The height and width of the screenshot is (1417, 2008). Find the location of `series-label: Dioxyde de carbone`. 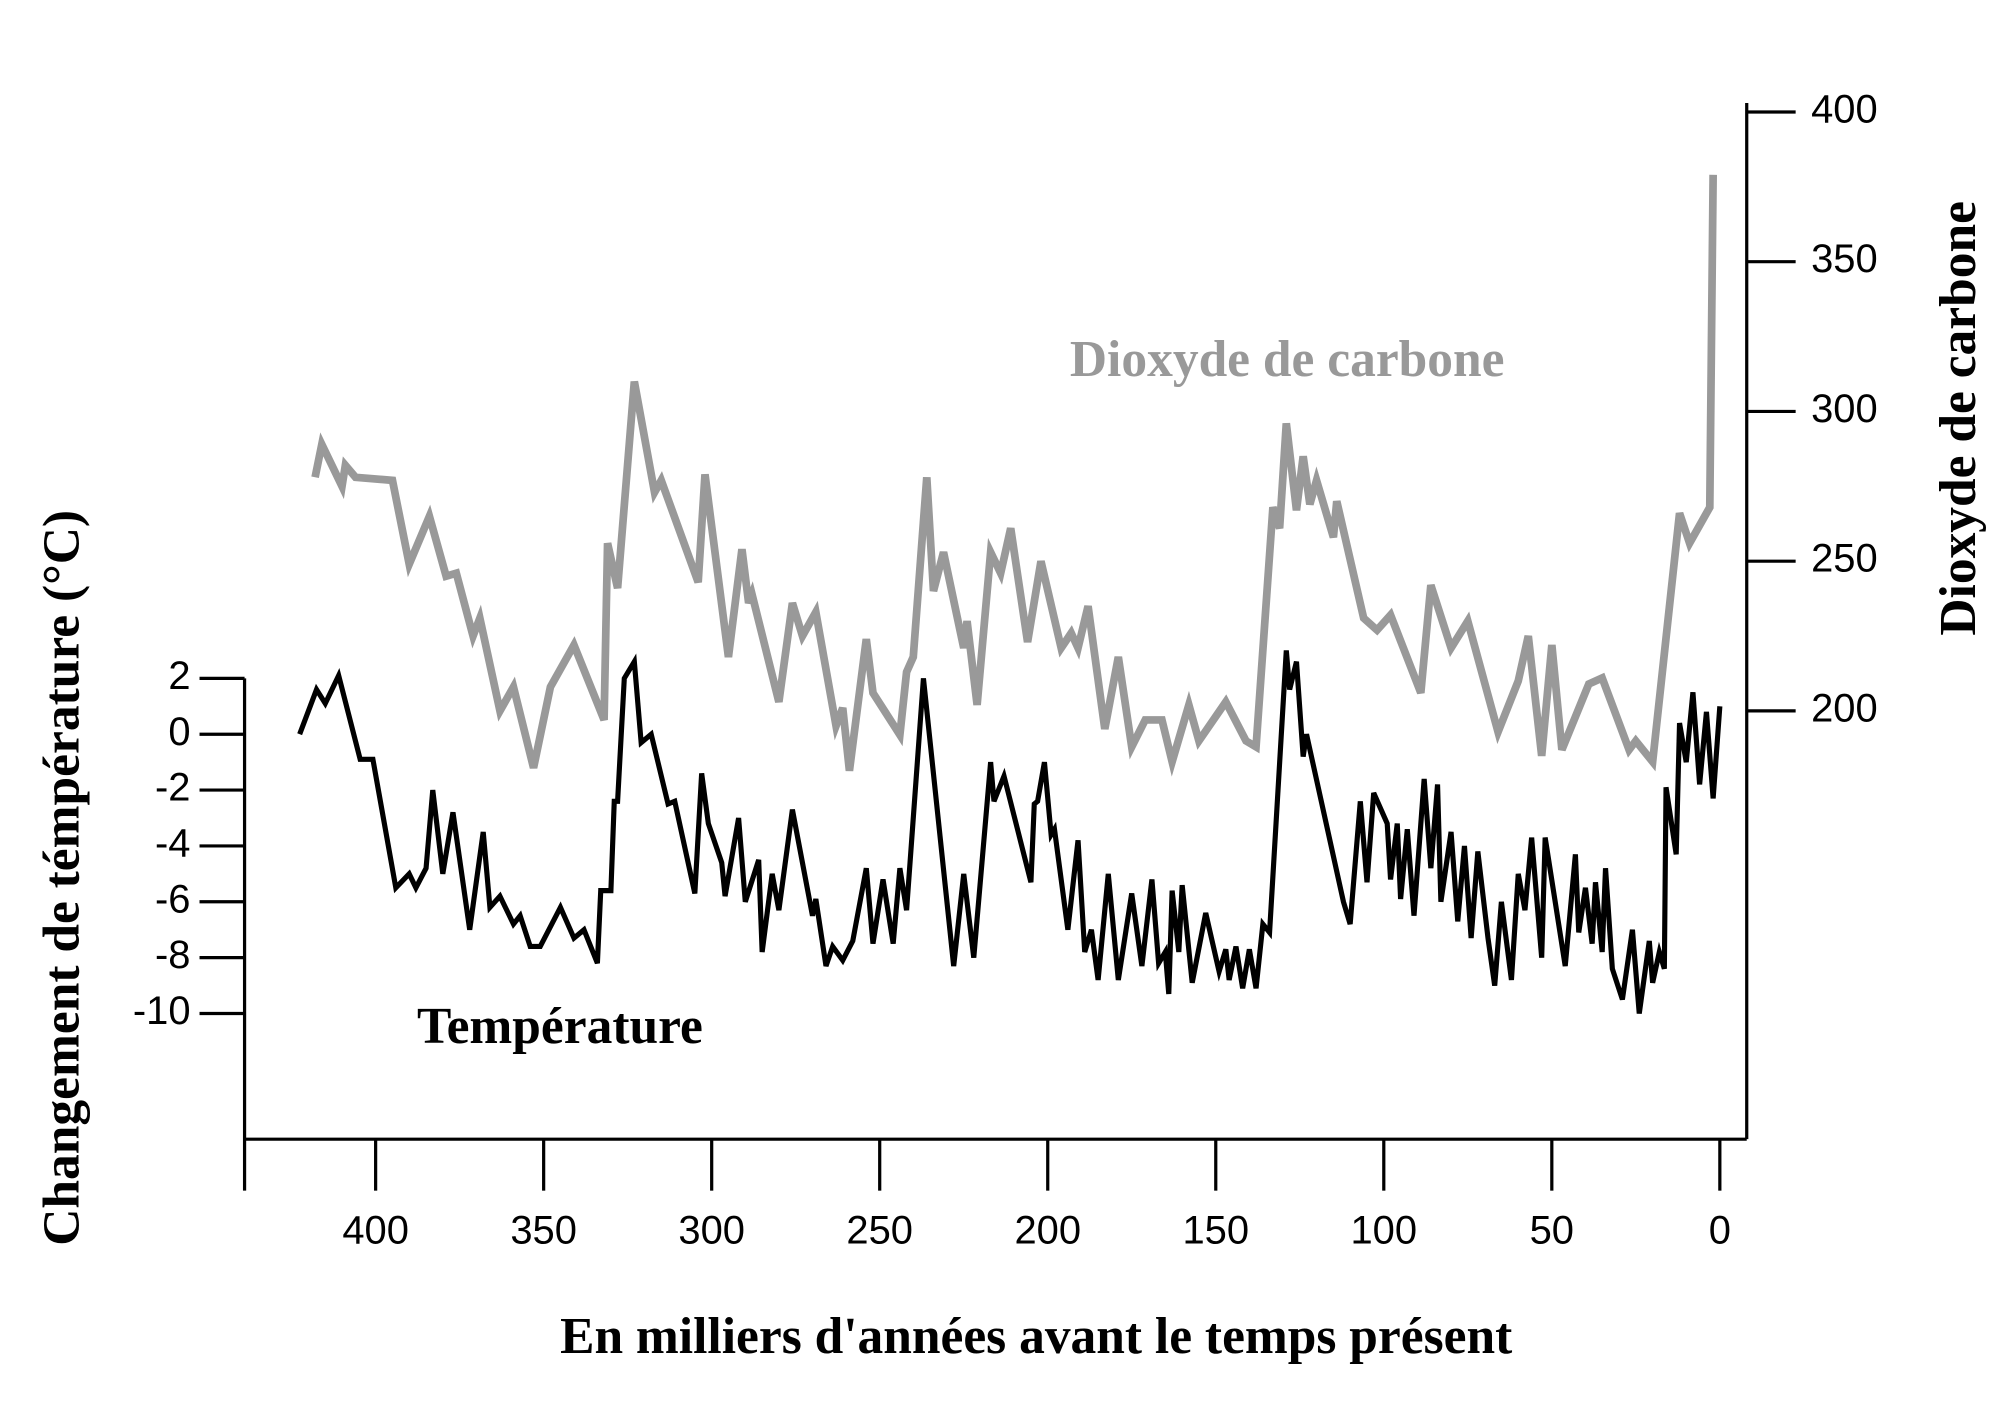

series-label: Dioxyde de carbone is located at coordinates (1287, 359).